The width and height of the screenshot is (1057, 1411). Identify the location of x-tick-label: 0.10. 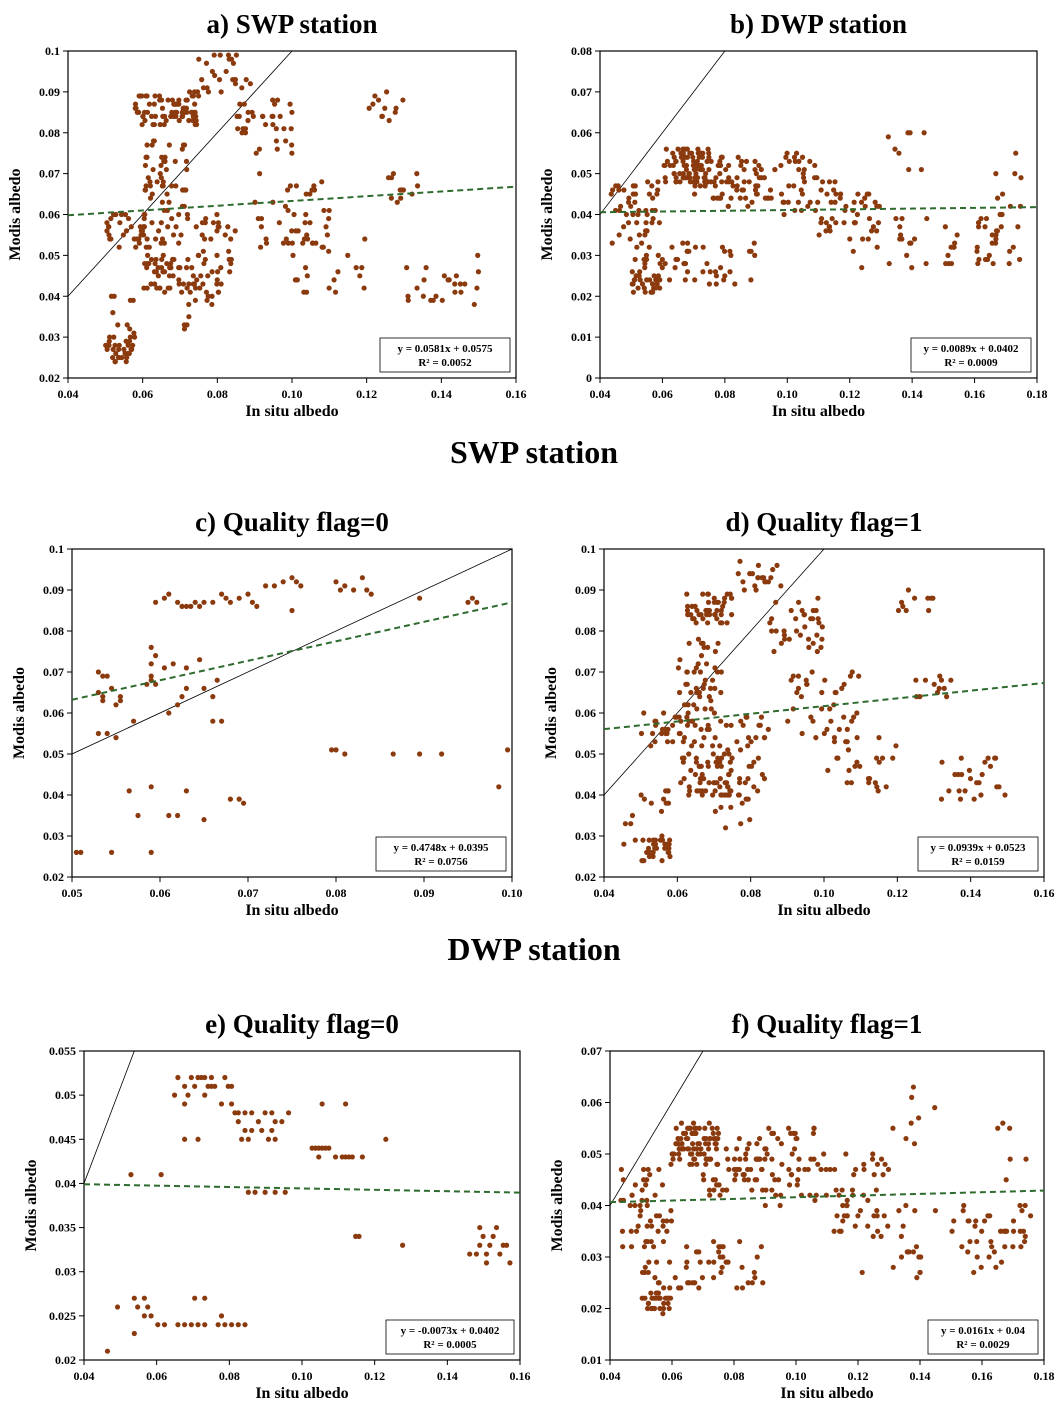
(302, 1376).